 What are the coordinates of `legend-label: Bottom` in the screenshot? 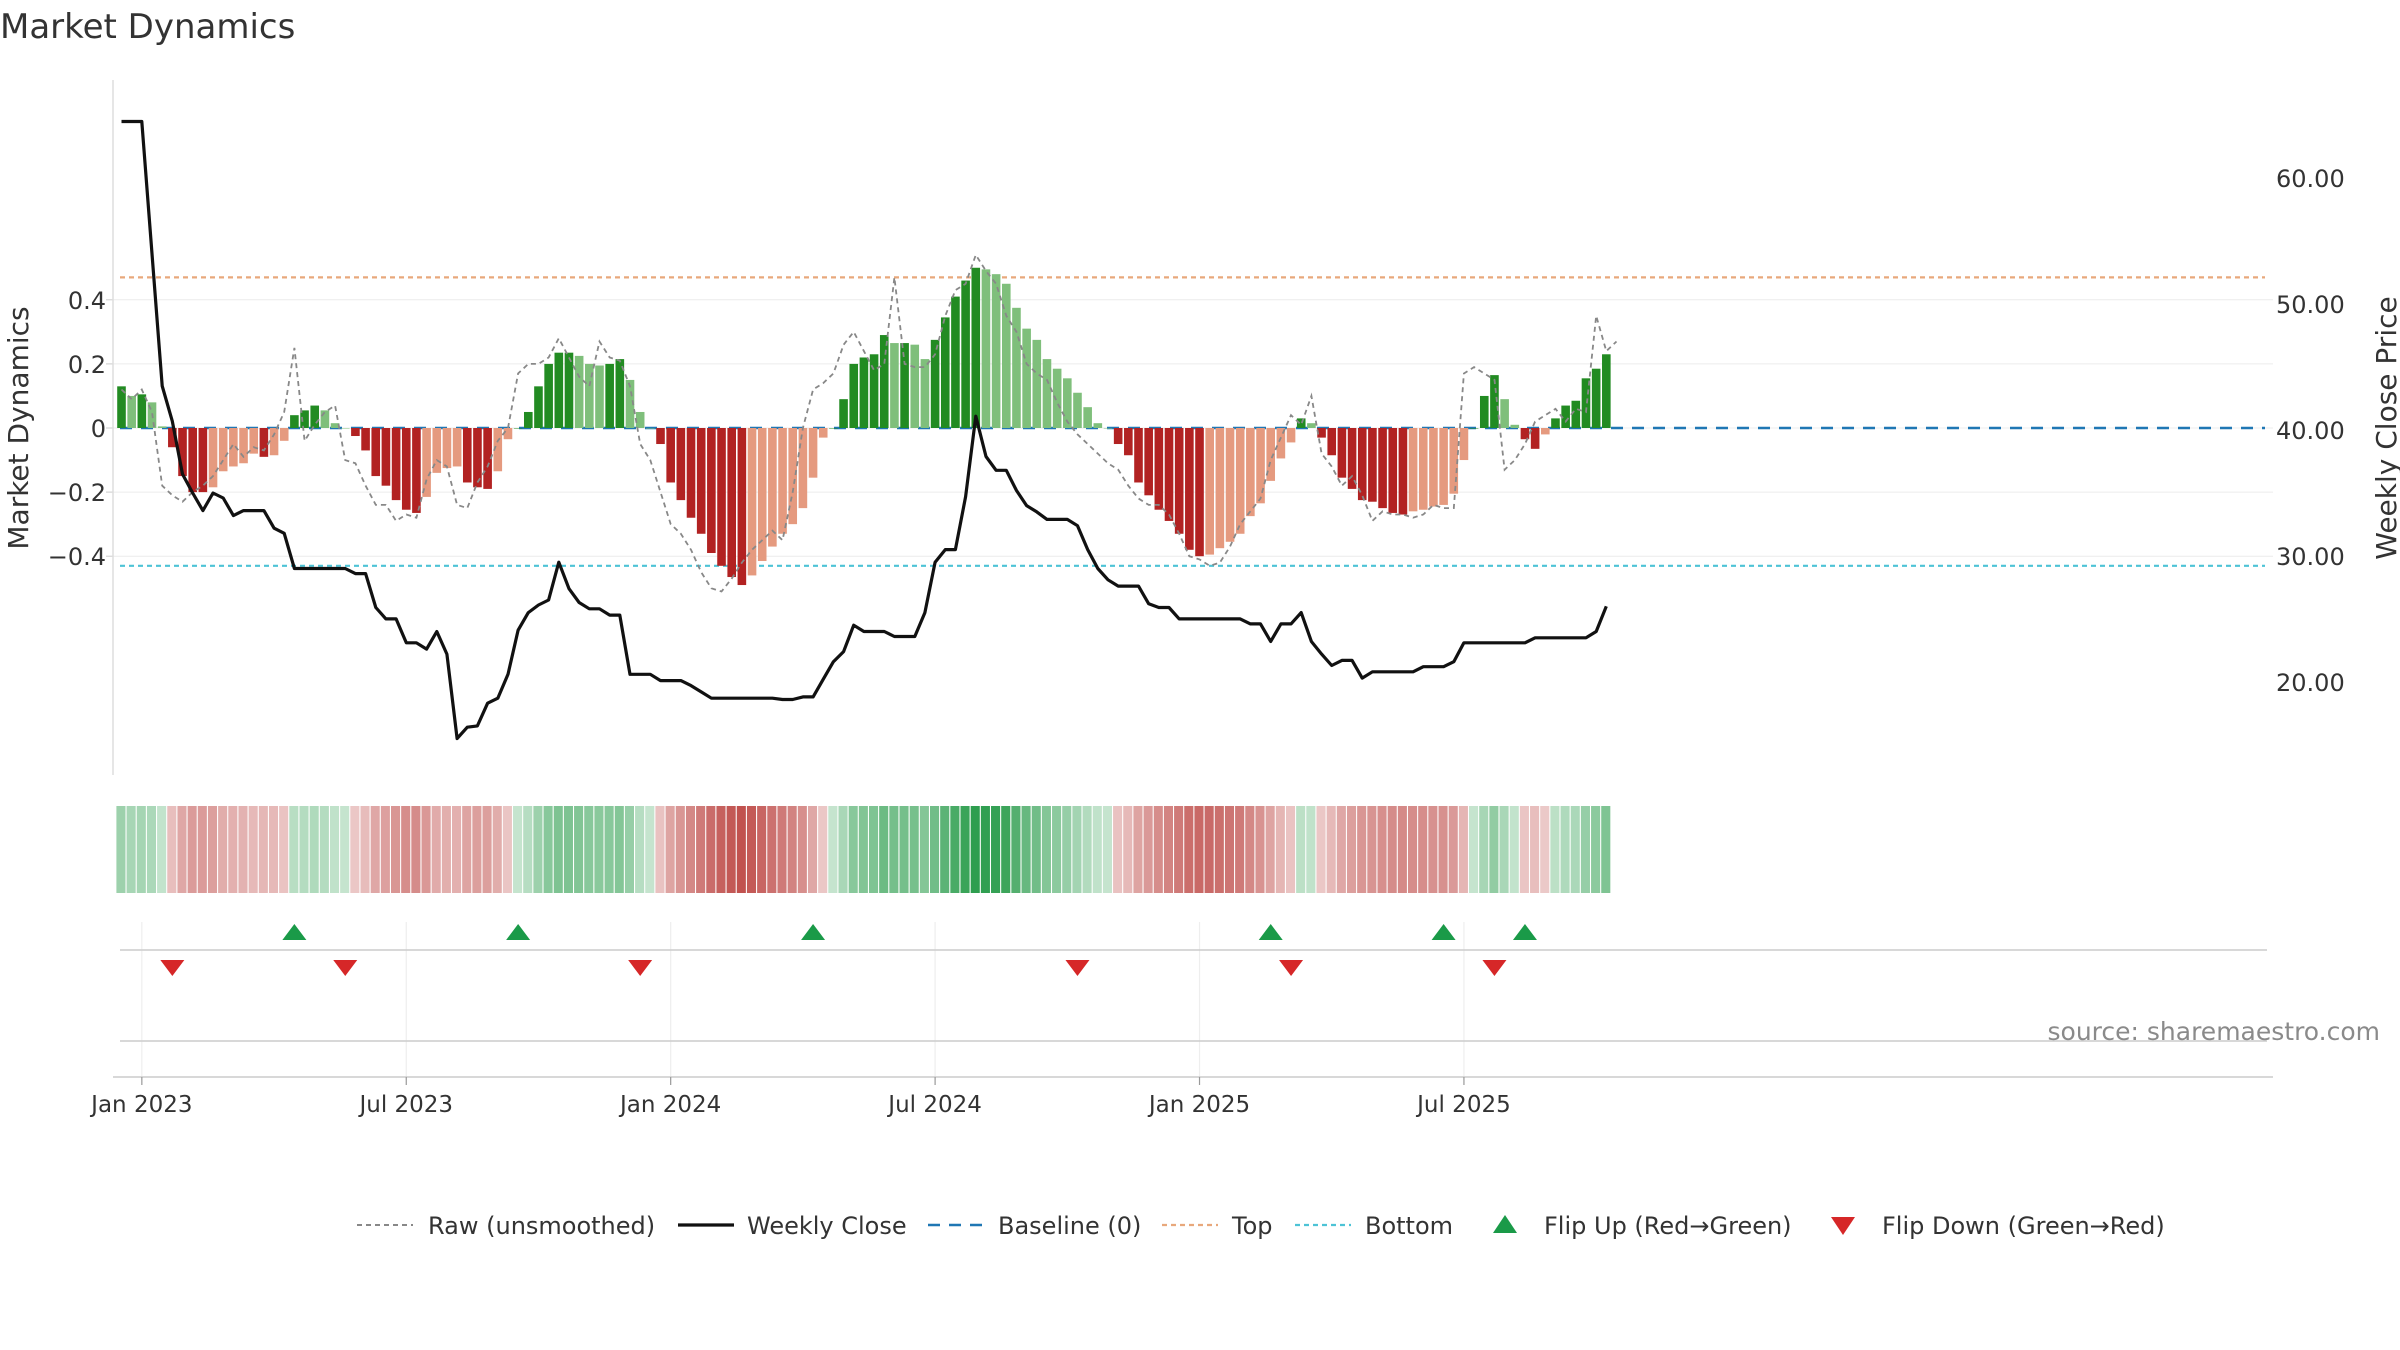 It's located at (1409, 1226).